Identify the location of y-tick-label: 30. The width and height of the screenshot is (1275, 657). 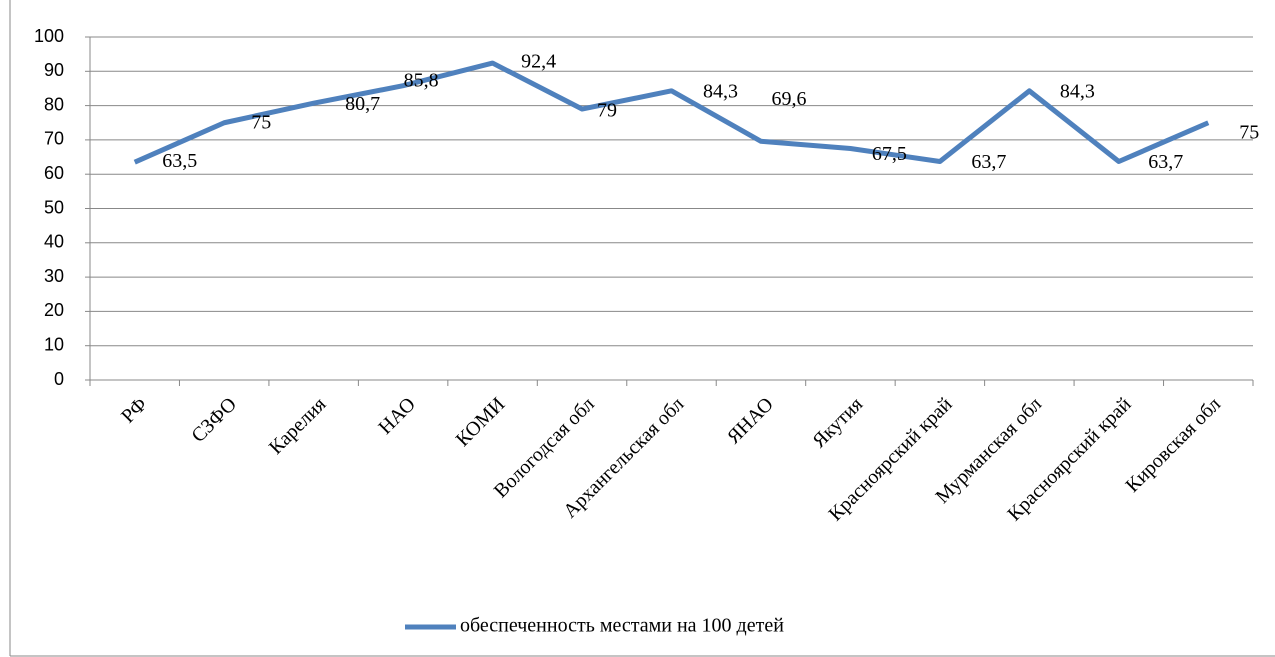
(54, 276).